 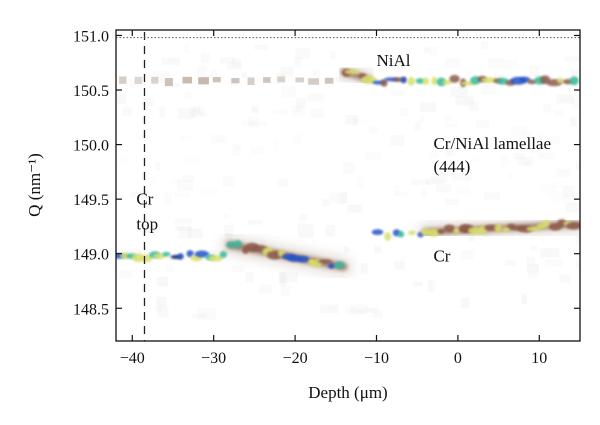 I want to click on annotation-label: Cr/NiAl lamellae, so click(x=492, y=143).